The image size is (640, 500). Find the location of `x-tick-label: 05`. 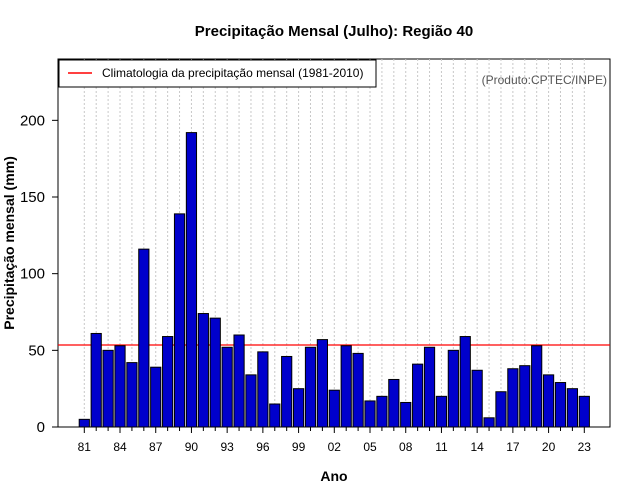

x-tick-label: 05 is located at coordinates (370, 447).